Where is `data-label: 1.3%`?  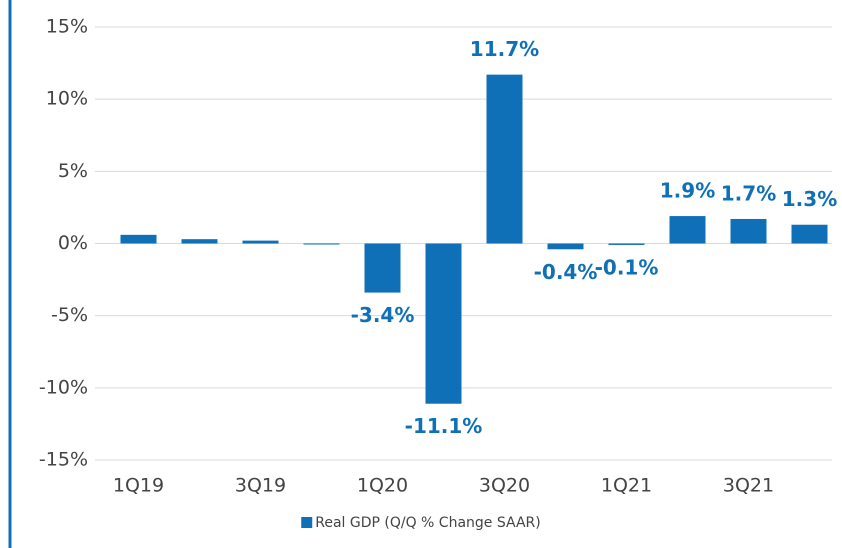
data-label: 1.3% is located at coordinates (809, 199).